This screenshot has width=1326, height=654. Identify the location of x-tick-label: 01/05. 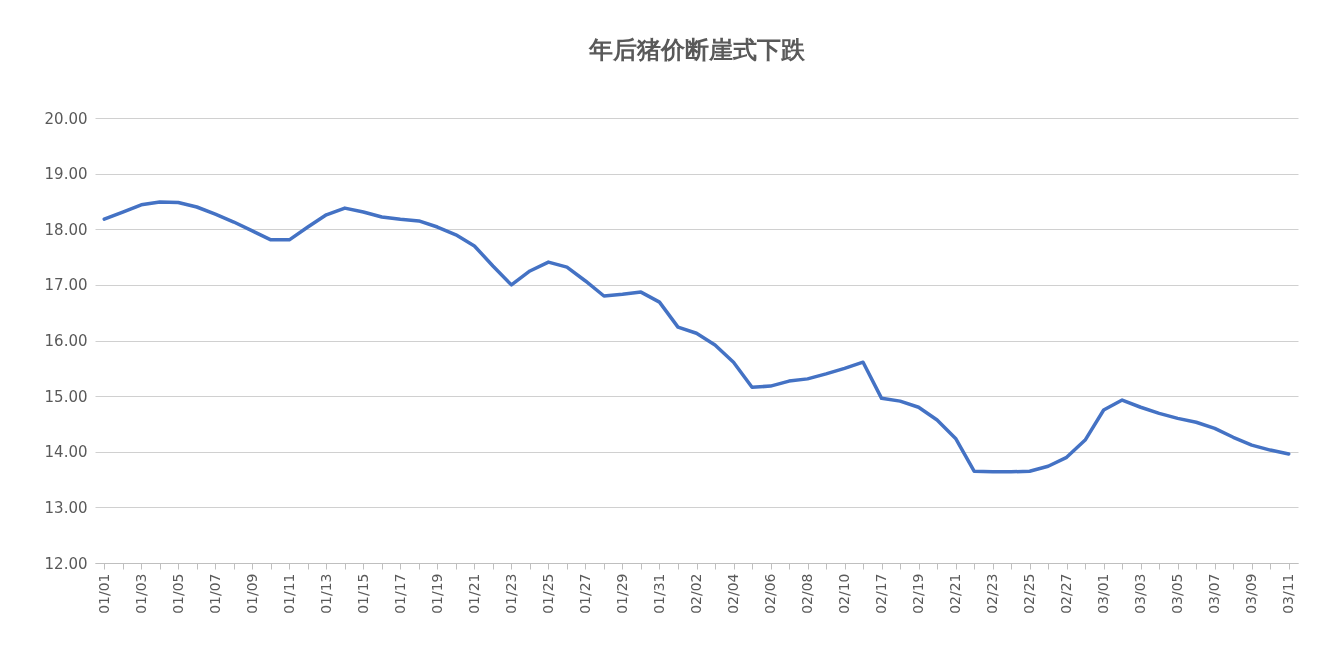
(177, 593).